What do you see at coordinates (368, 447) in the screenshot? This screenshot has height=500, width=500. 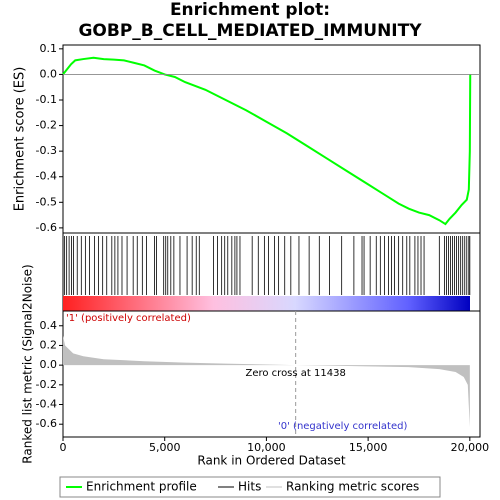 I see `x-tick-label: 15,000` at bounding box center [368, 447].